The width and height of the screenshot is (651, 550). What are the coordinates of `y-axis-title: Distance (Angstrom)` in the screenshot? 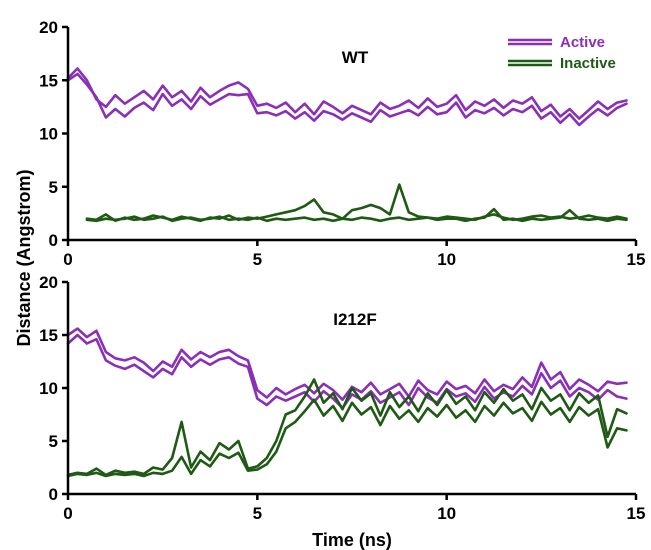 It's located at (24, 257).